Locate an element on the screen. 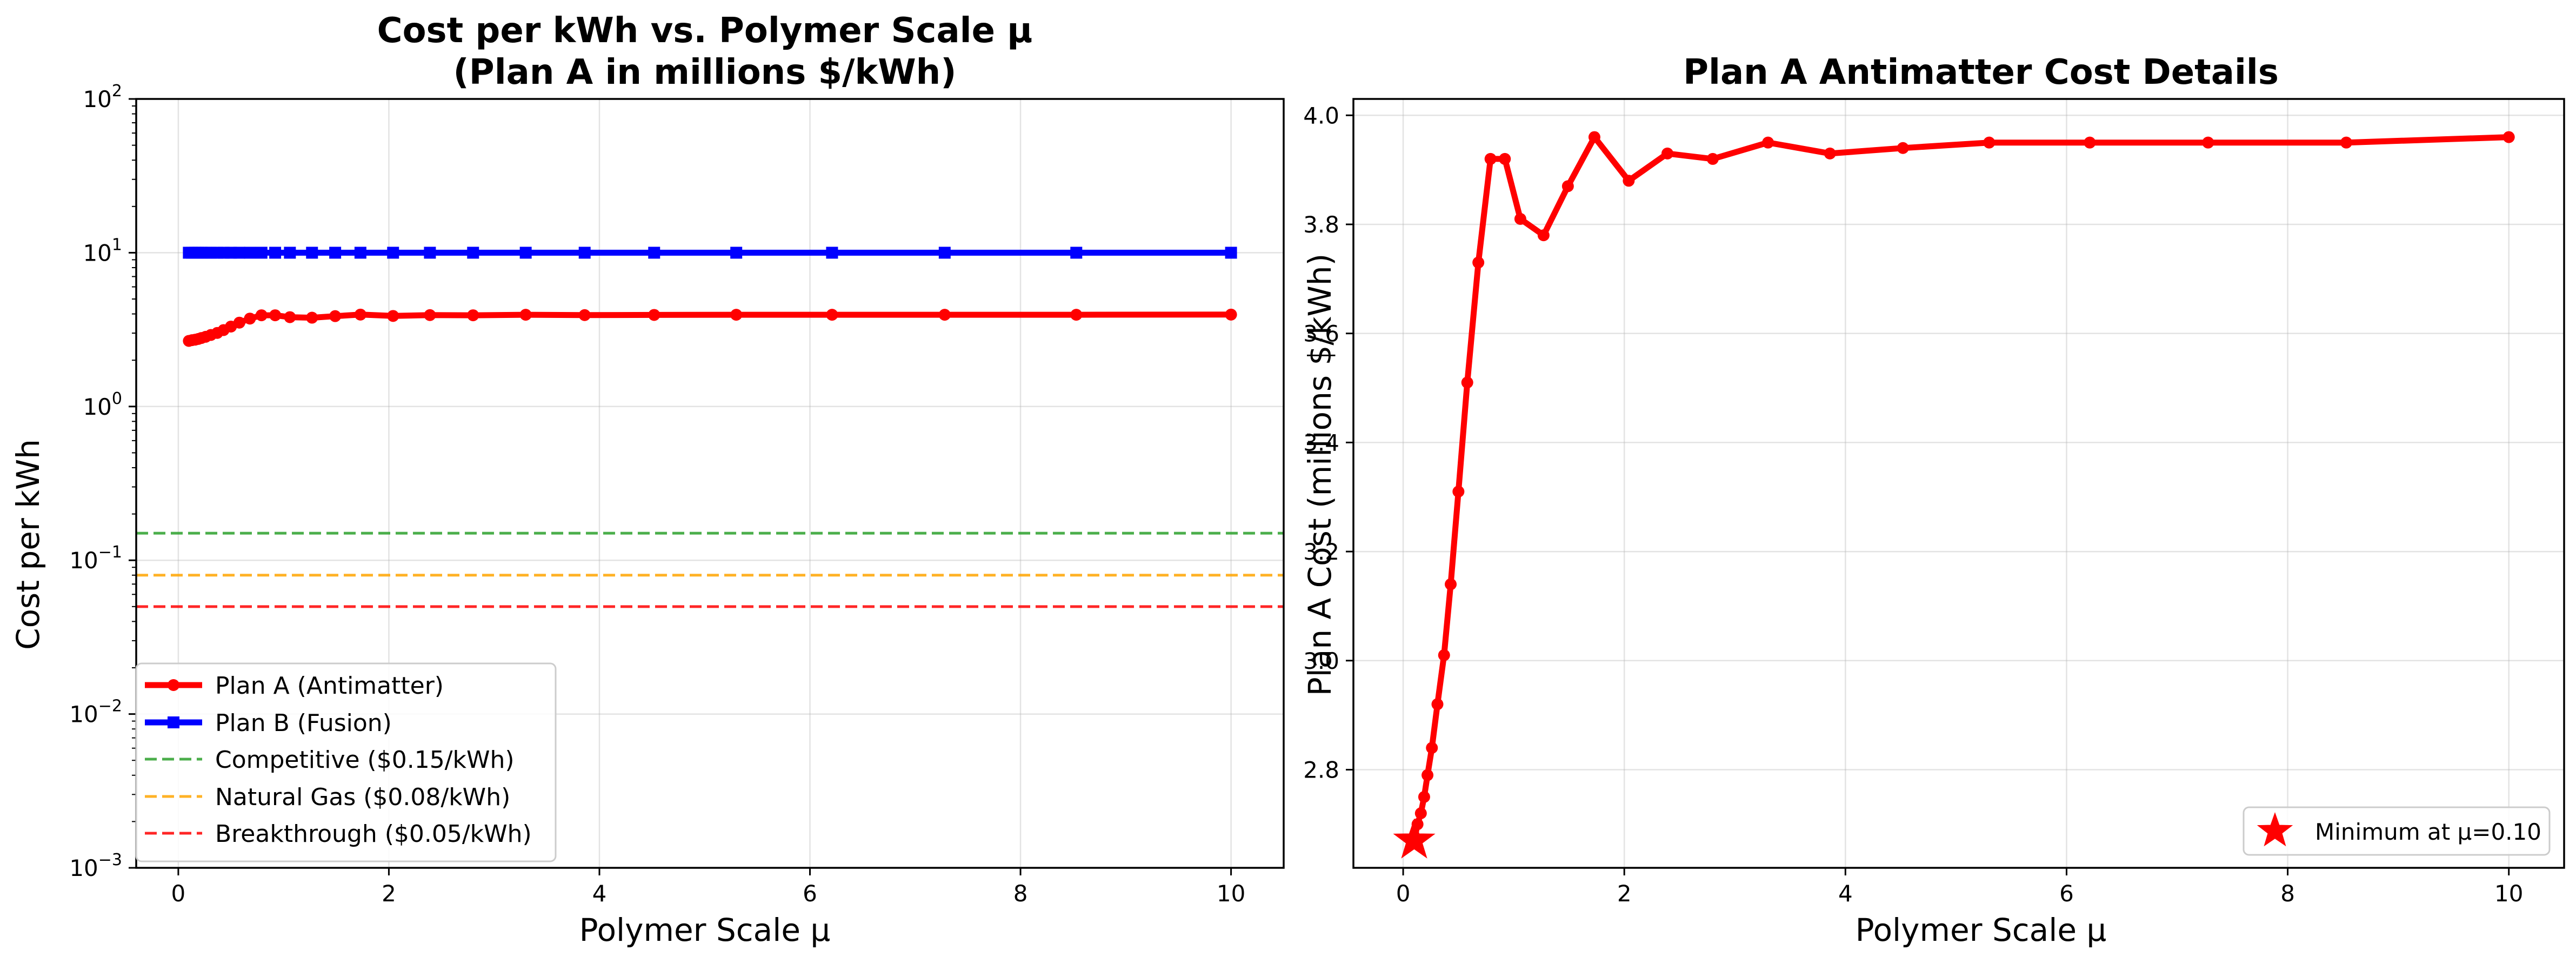  right-y-tick-label: 3.8 is located at coordinates (1321, 224).